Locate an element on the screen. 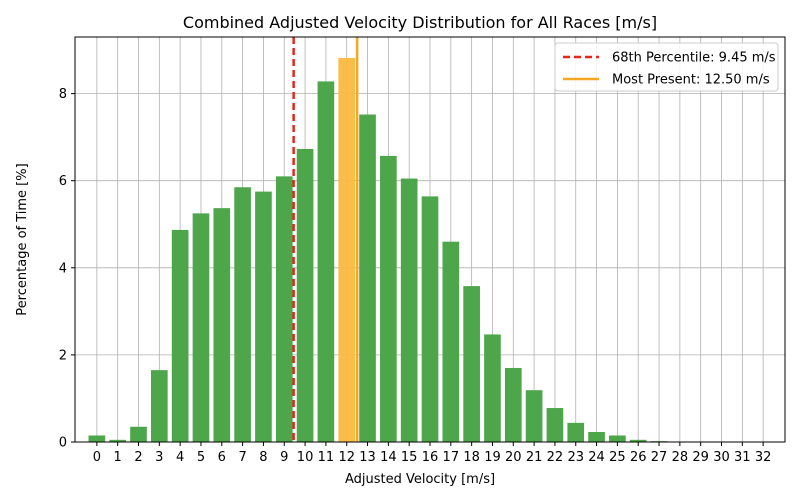 The height and width of the screenshot is (504, 800). x-axis-label: Adjusted Velocity [m/s] is located at coordinates (420, 479).